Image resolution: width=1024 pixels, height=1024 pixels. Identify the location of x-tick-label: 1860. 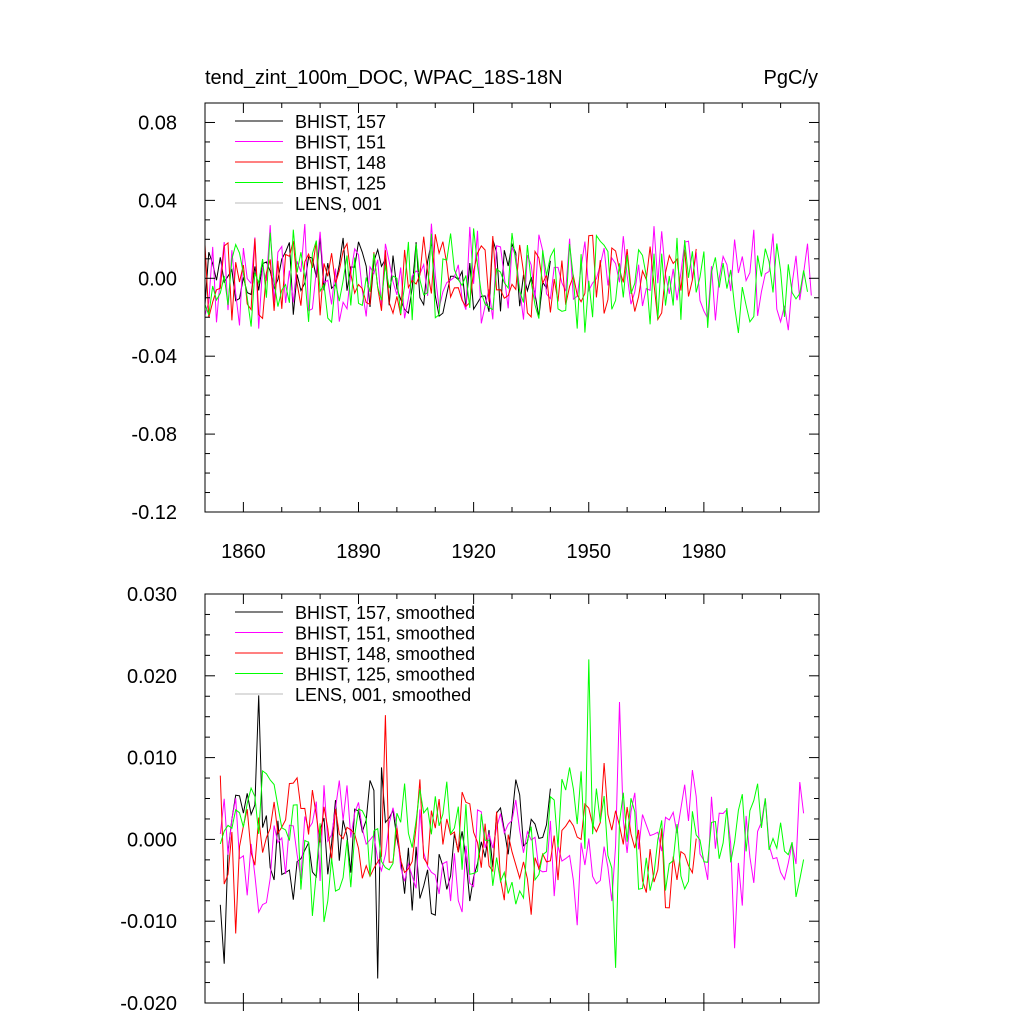
(243, 552).